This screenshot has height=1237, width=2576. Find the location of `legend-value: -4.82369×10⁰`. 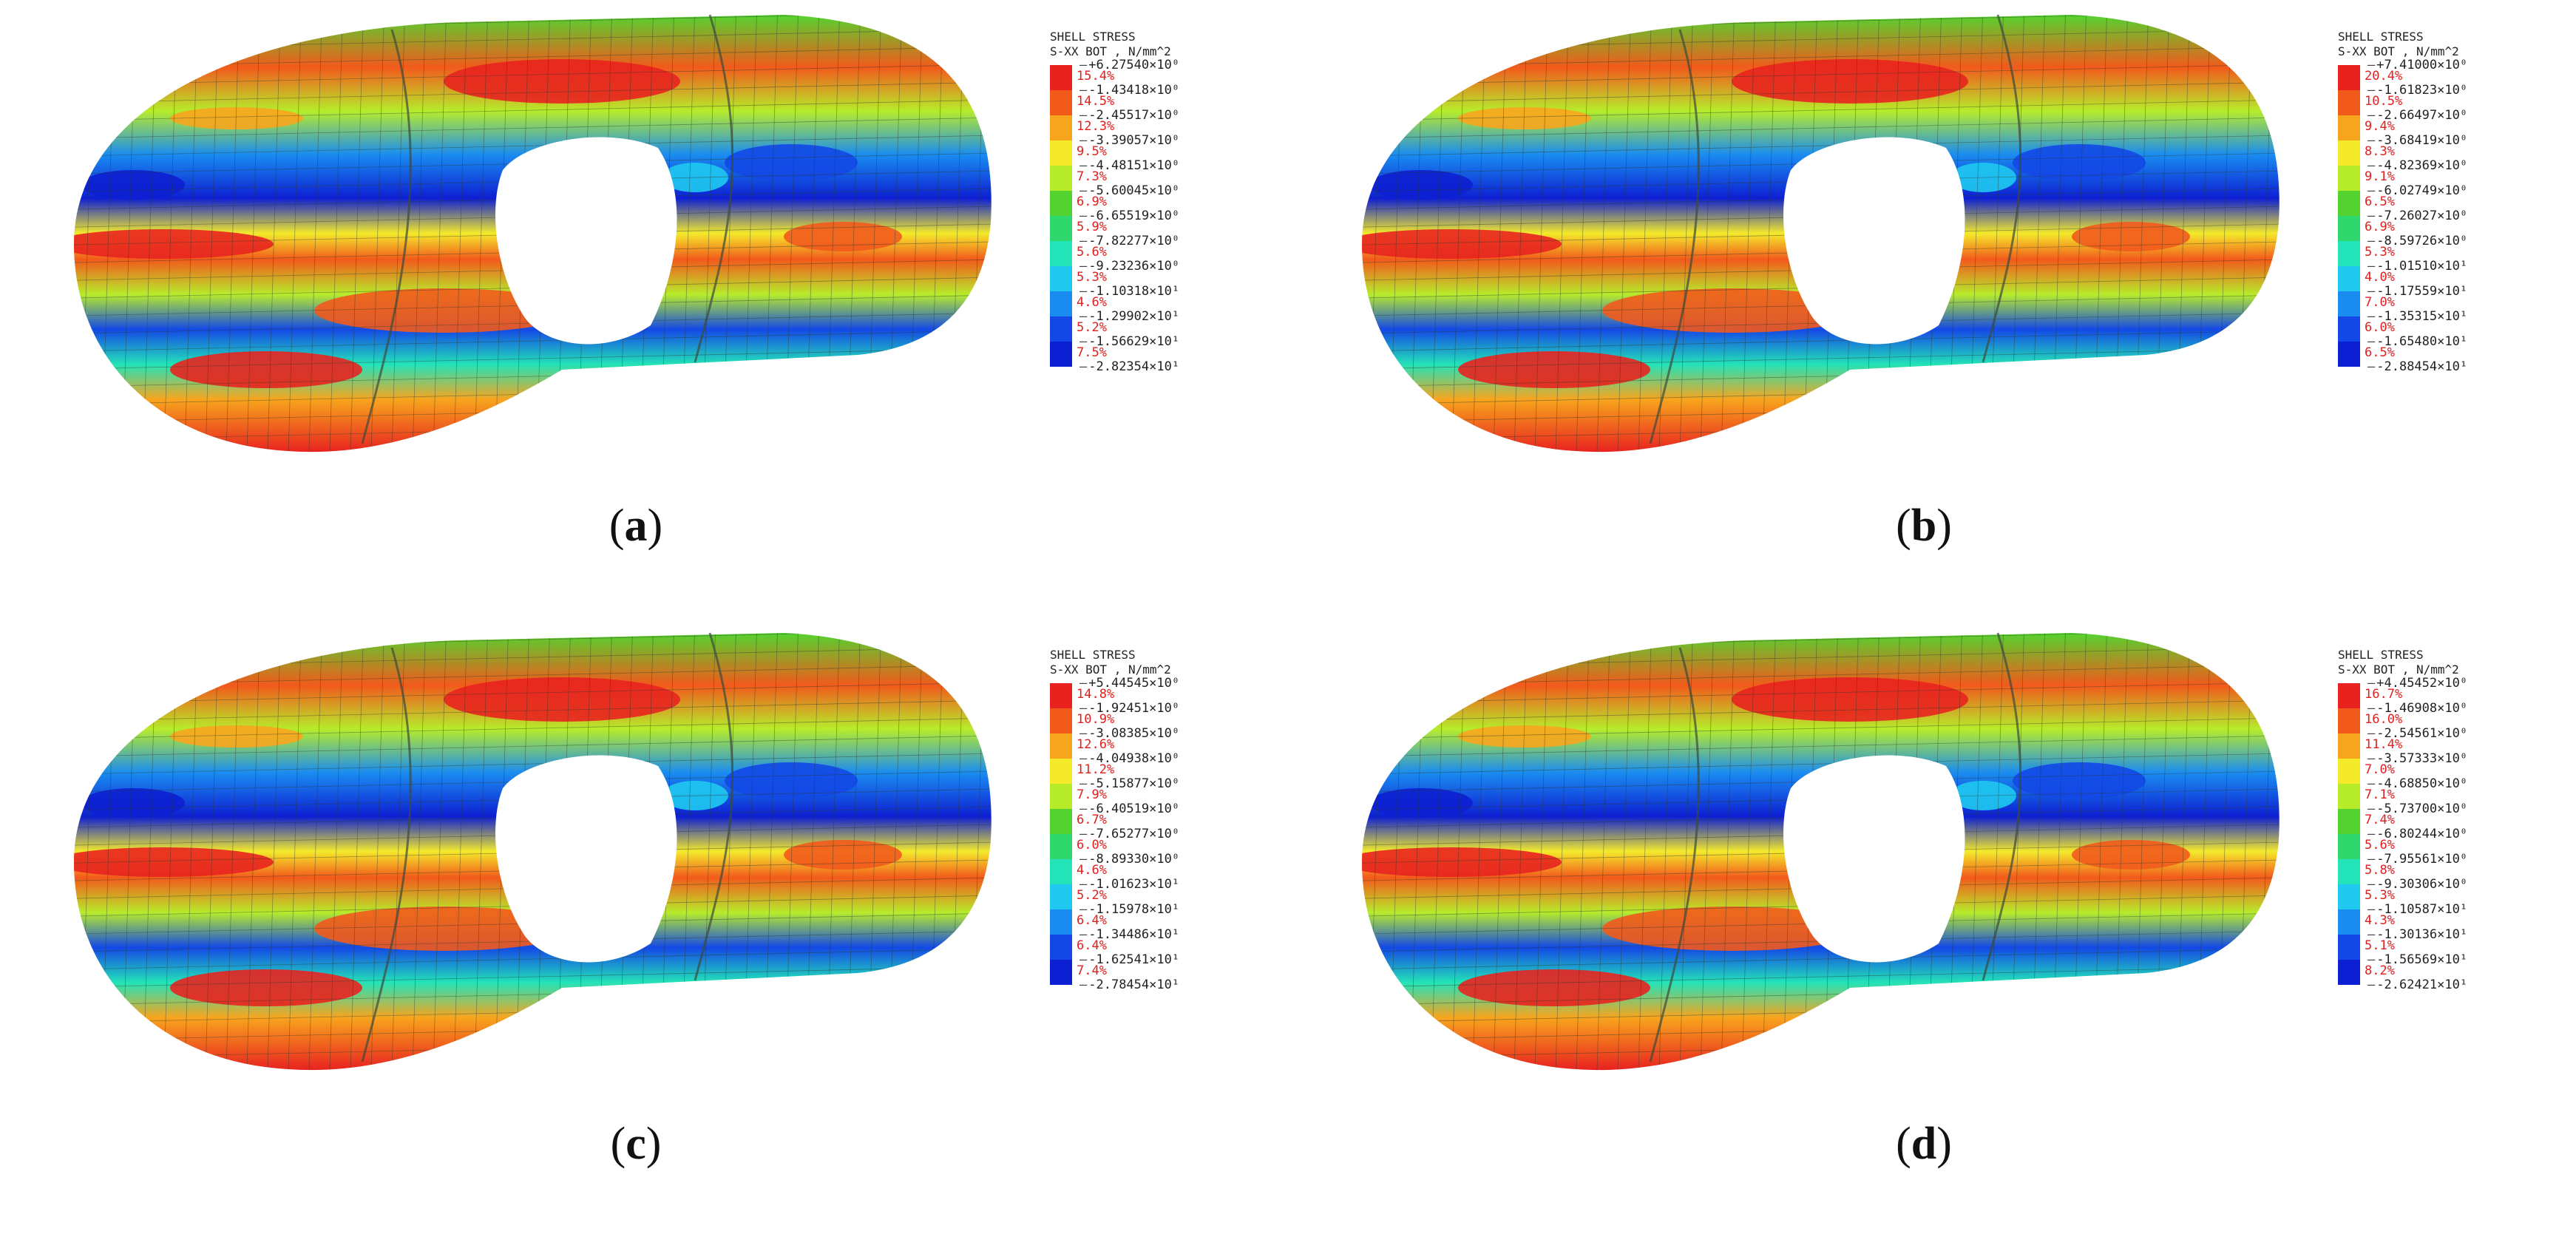

legend-value: -4.82369×10⁰ is located at coordinates (2417, 166).